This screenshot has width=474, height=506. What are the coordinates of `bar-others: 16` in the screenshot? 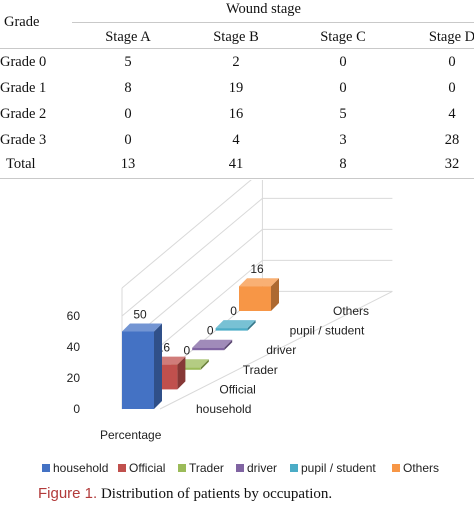 It's located at (259, 286).